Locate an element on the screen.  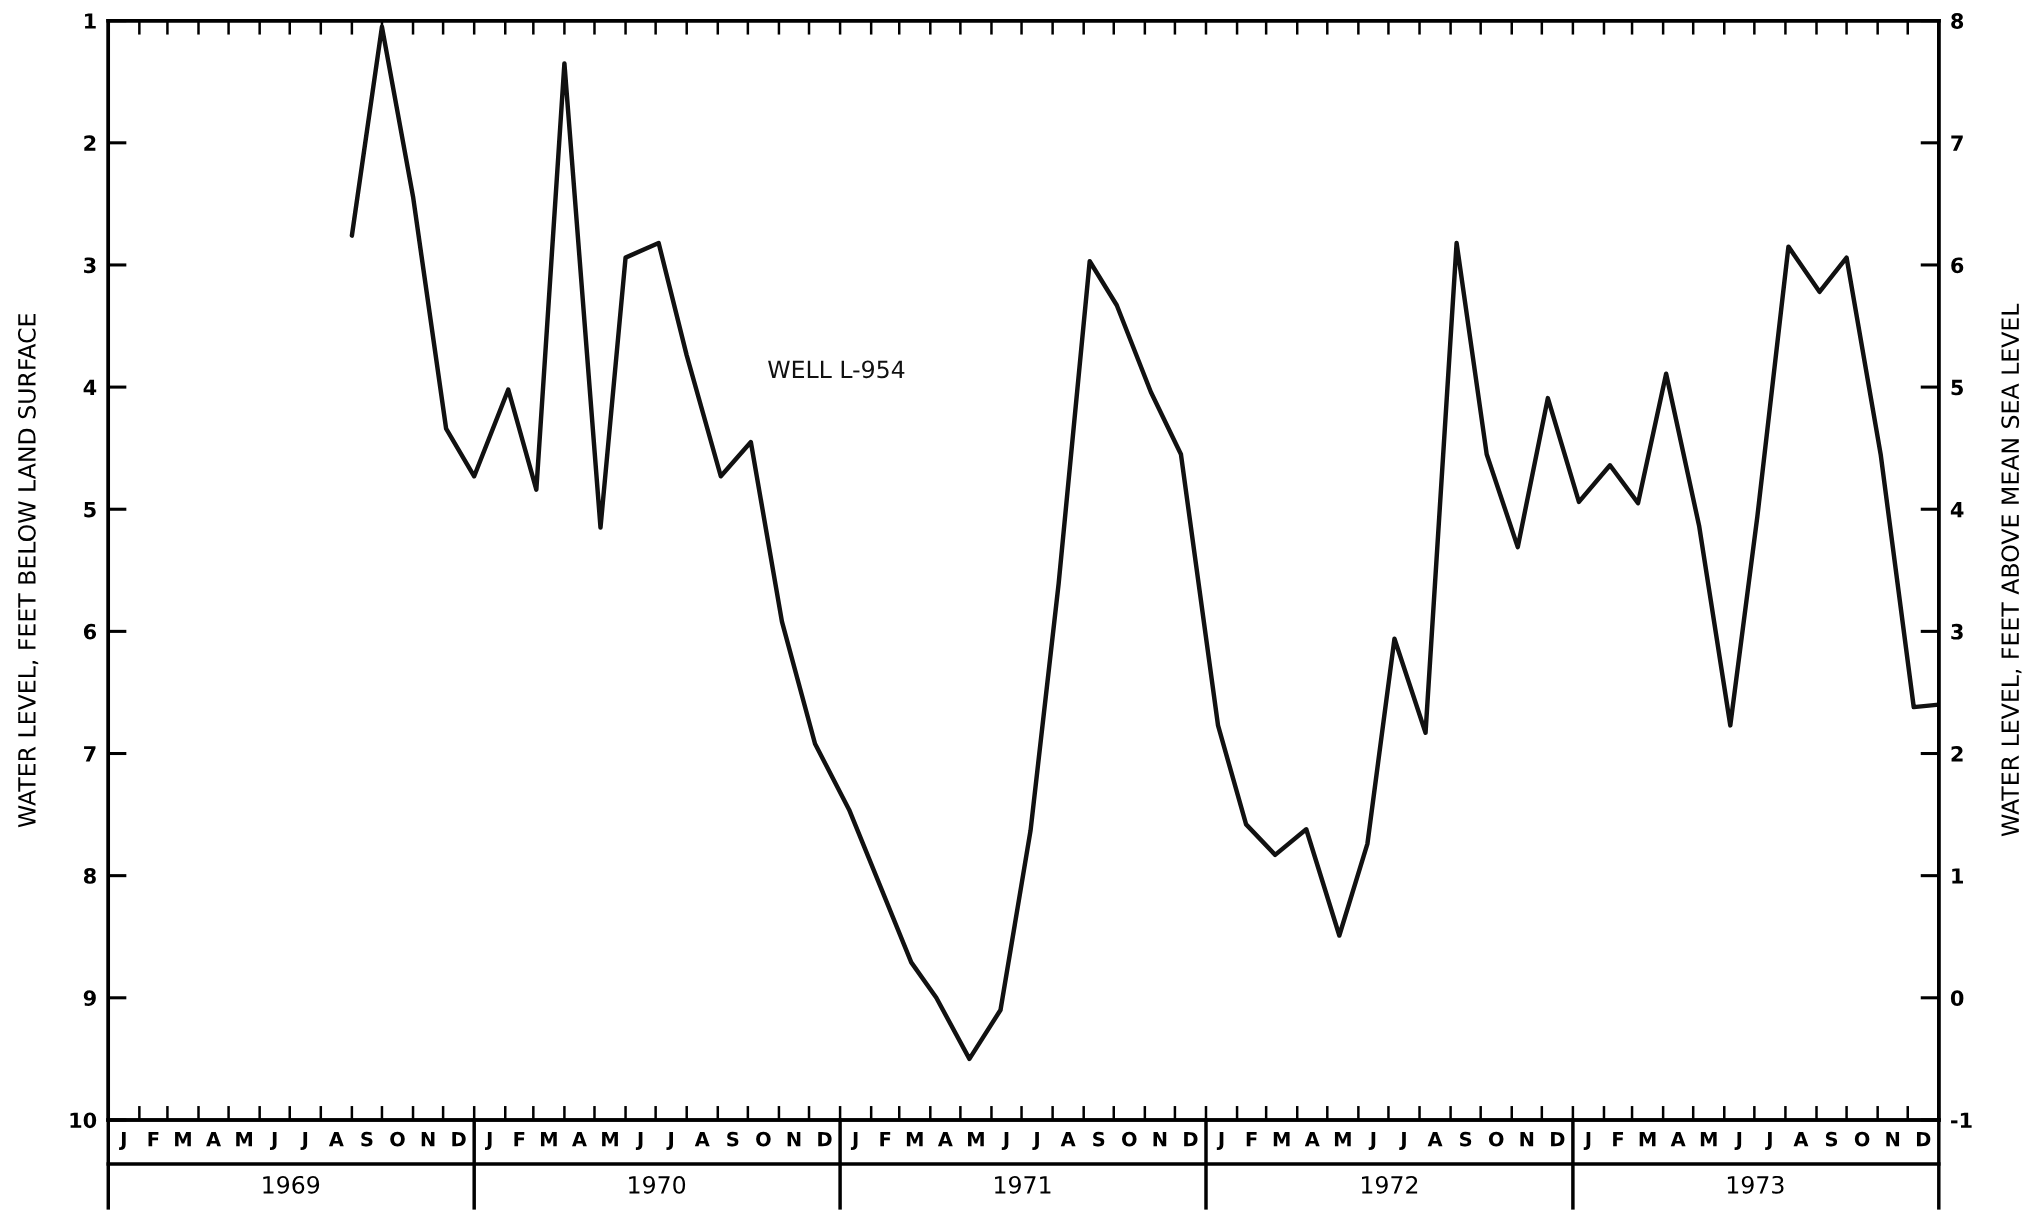
y2-tick-label: 3 is located at coordinates (1957, 631).